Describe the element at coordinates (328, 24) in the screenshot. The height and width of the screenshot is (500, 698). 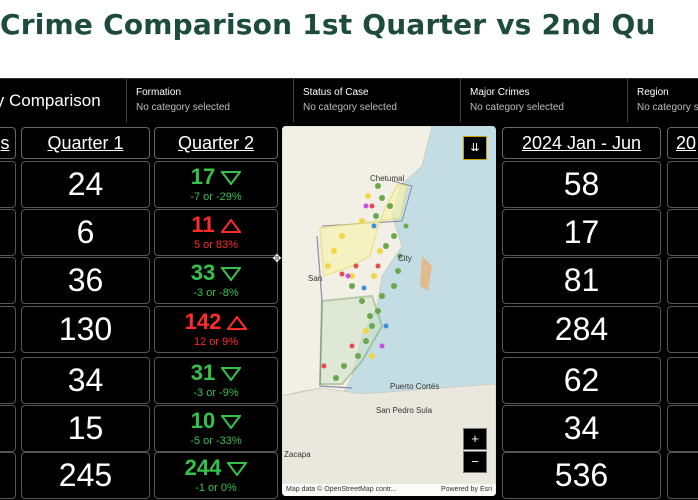
I see `page-title: Crime Comparison 1st Quarter vs 2nd Qu` at that location.